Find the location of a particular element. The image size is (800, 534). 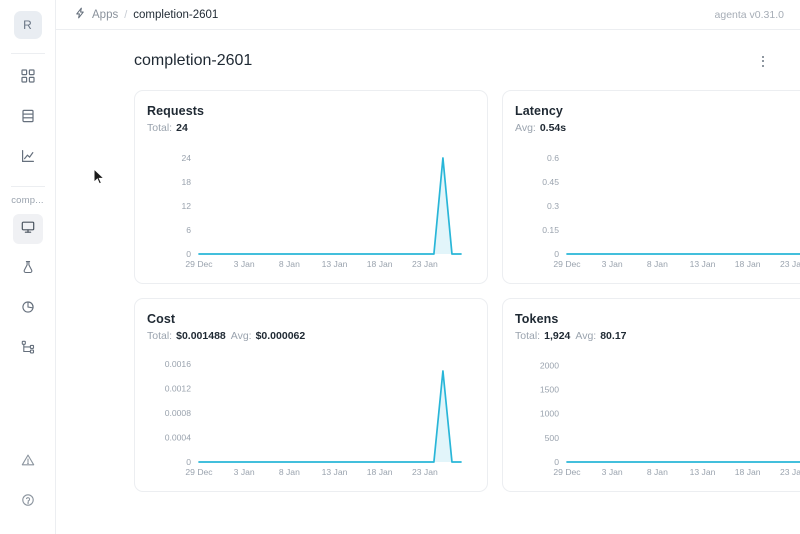

more-options-icon is located at coordinates (763, 61).